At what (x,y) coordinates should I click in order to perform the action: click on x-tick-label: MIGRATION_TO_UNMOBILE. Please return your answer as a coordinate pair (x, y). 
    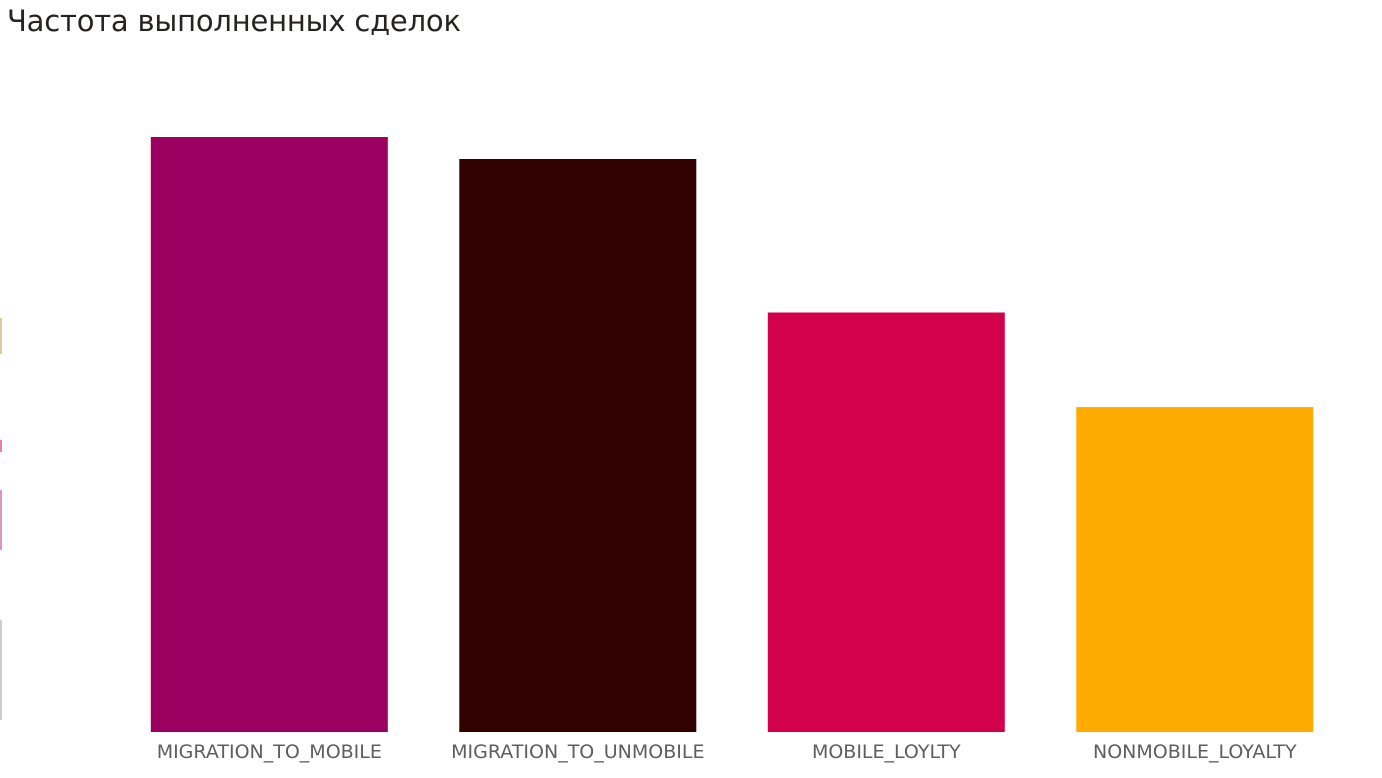
    Looking at the image, I should click on (577, 752).